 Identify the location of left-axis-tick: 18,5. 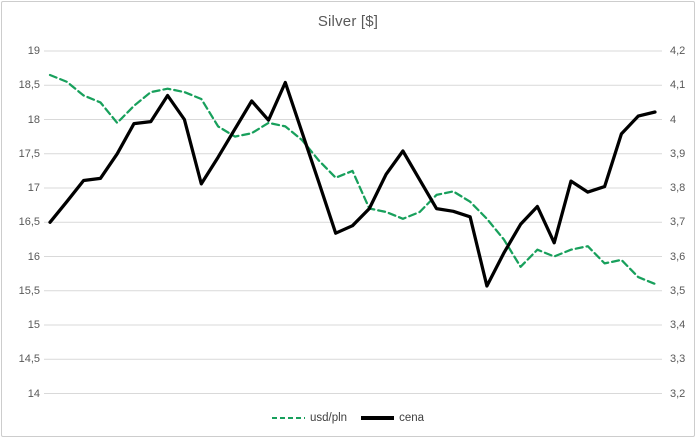
(29, 85).